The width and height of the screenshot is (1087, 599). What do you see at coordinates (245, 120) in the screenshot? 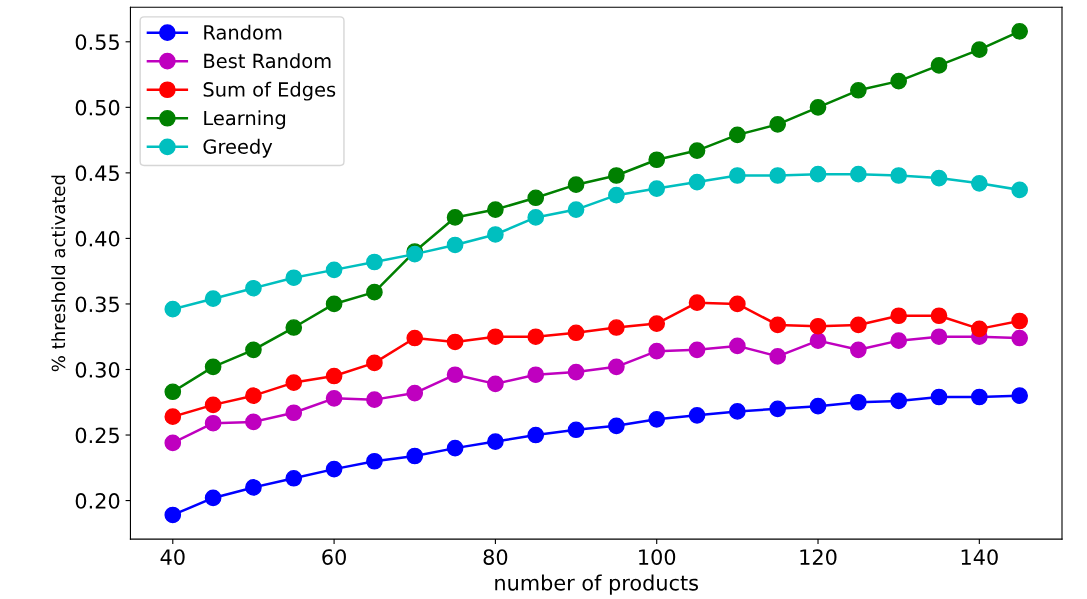
I see `legend-label: Learning` at bounding box center [245, 120].